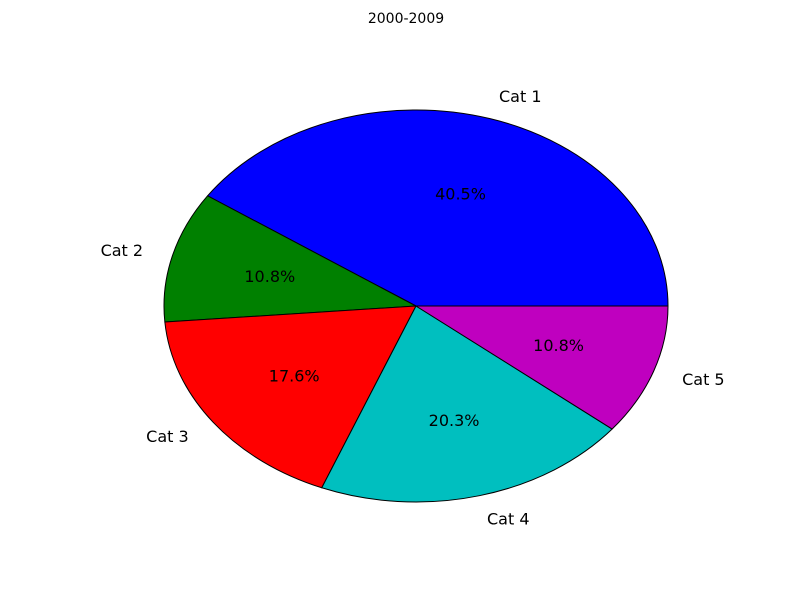  Describe the element at coordinates (703, 379) in the screenshot. I see `category-label-cat-5: Cat 5` at that location.